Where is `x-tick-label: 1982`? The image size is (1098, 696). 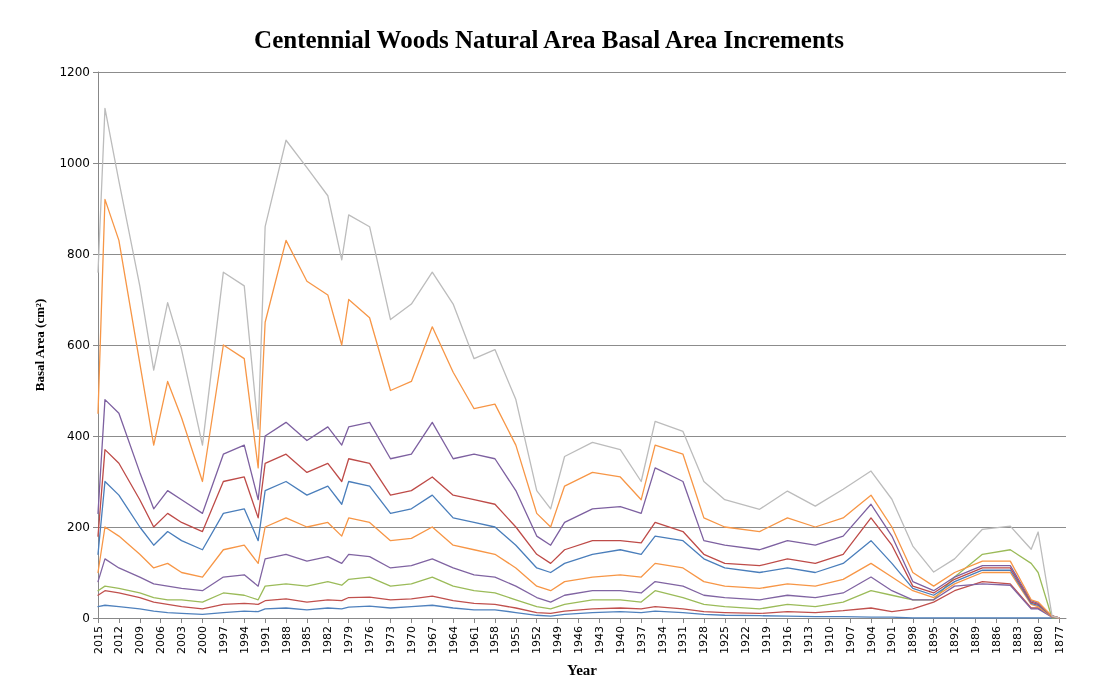 x-tick-label: 1982 is located at coordinates (328, 640).